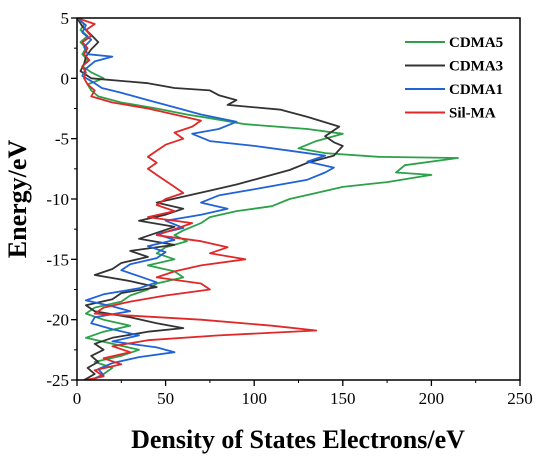 This screenshot has width=550, height=460. I want to click on legend-entry: CDMA1, so click(476, 90).